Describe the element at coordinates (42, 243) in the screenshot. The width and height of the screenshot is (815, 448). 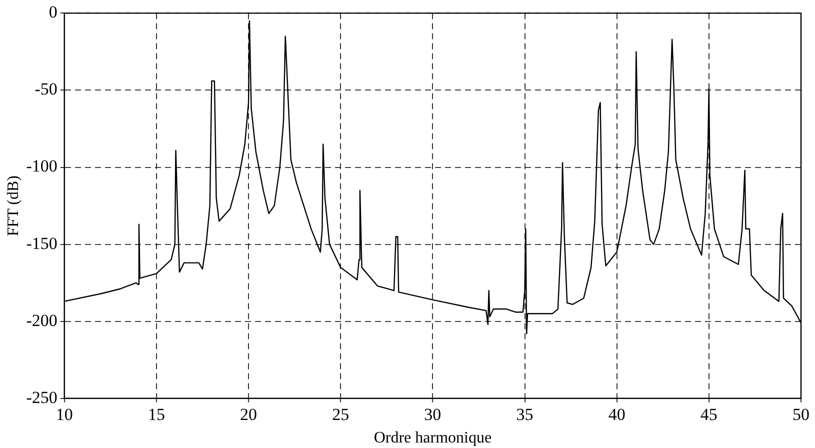
I see `y-tick-label: -150` at that location.